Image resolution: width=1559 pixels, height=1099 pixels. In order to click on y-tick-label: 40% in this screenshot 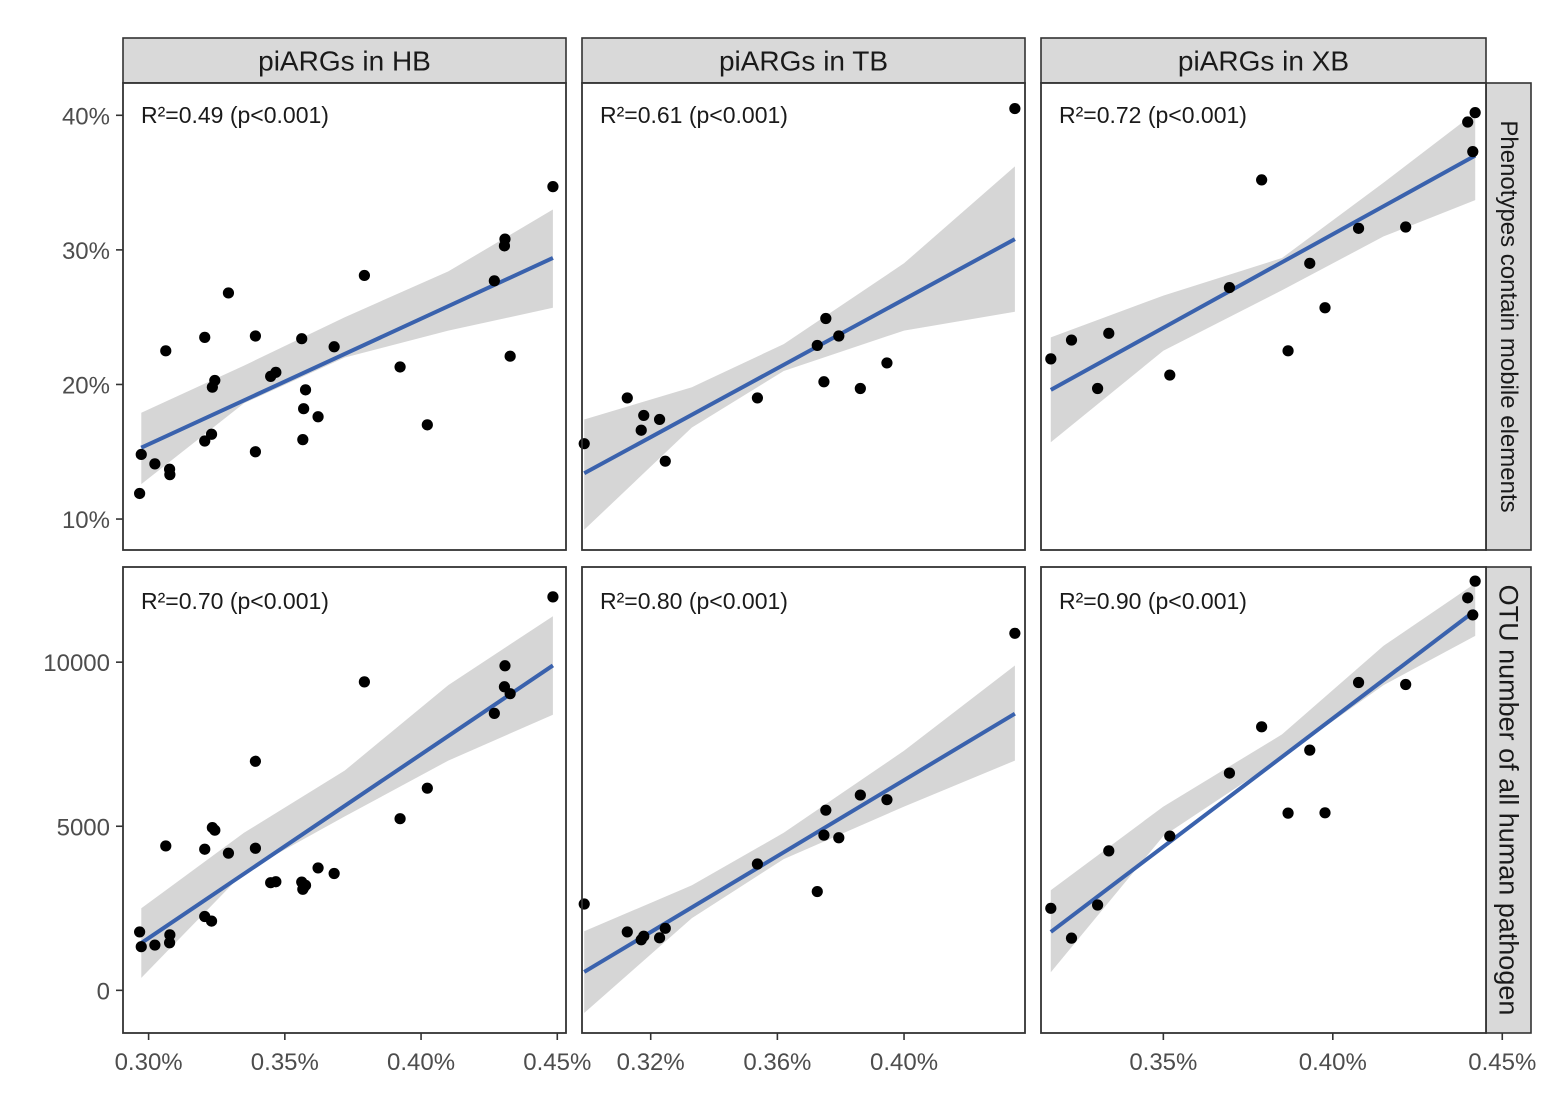, I will do `click(86, 116)`.